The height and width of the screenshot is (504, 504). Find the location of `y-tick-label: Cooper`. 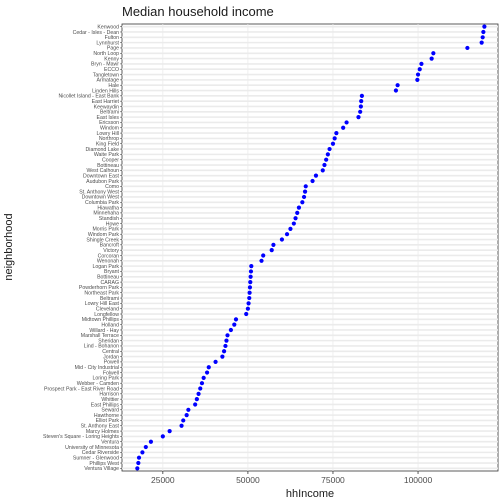

y-tick-label: Cooper is located at coordinates (110, 160).